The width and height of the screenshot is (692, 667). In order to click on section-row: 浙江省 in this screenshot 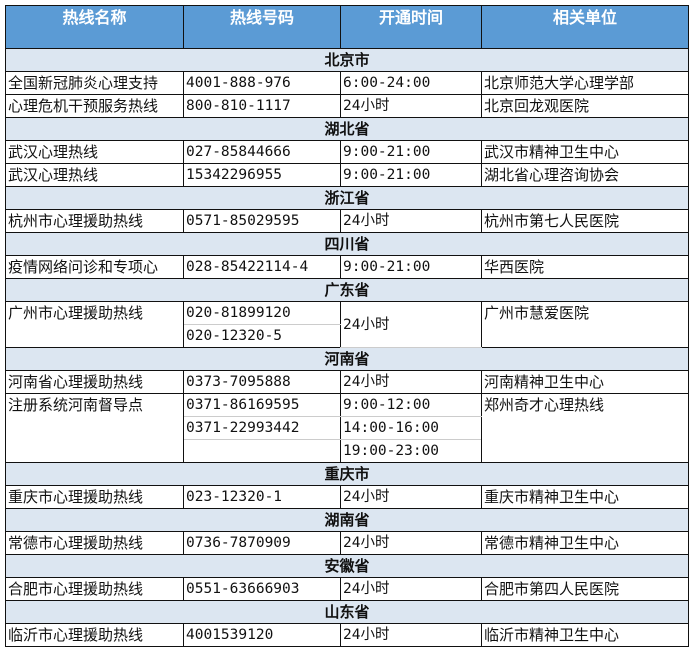, I will do `click(347, 198)`.